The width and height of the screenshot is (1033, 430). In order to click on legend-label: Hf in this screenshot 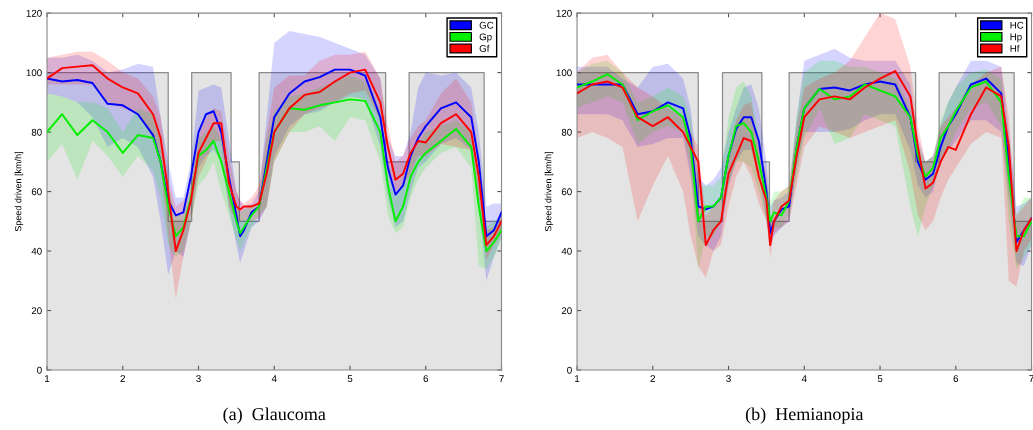, I will do `click(1015, 48)`.